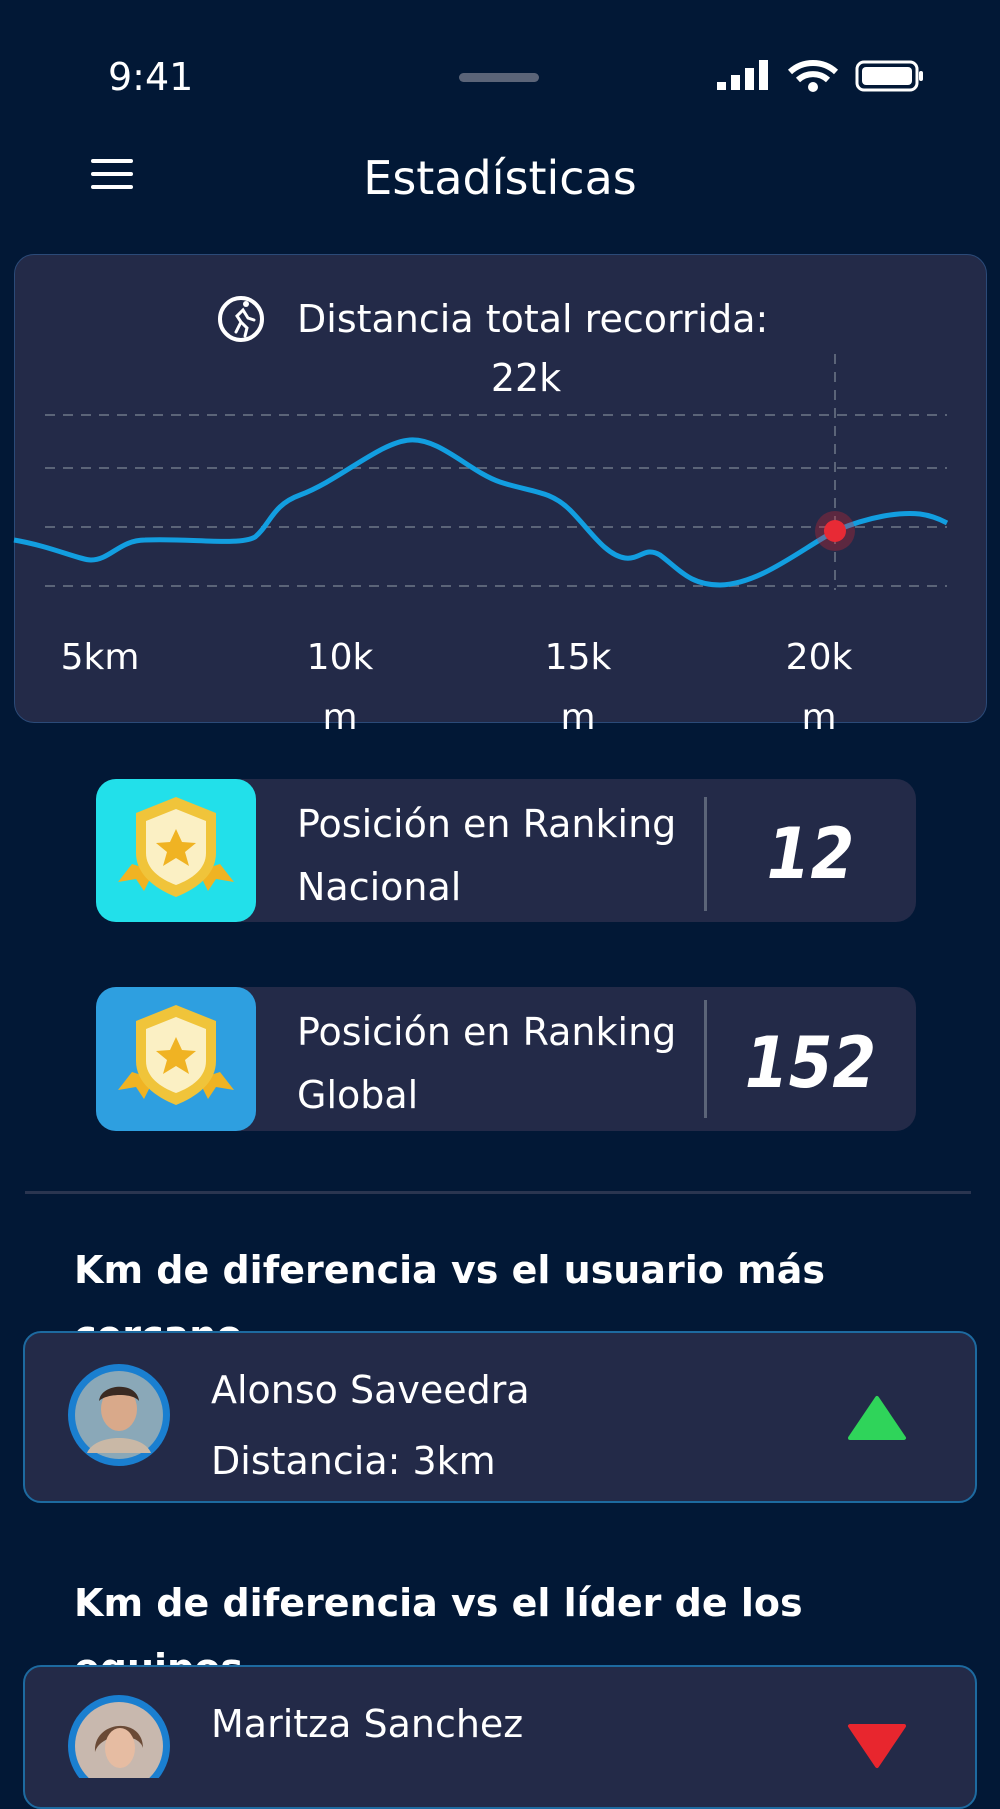  Describe the element at coordinates (877, 1418) in the screenshot. I see `trend-up` at that location.